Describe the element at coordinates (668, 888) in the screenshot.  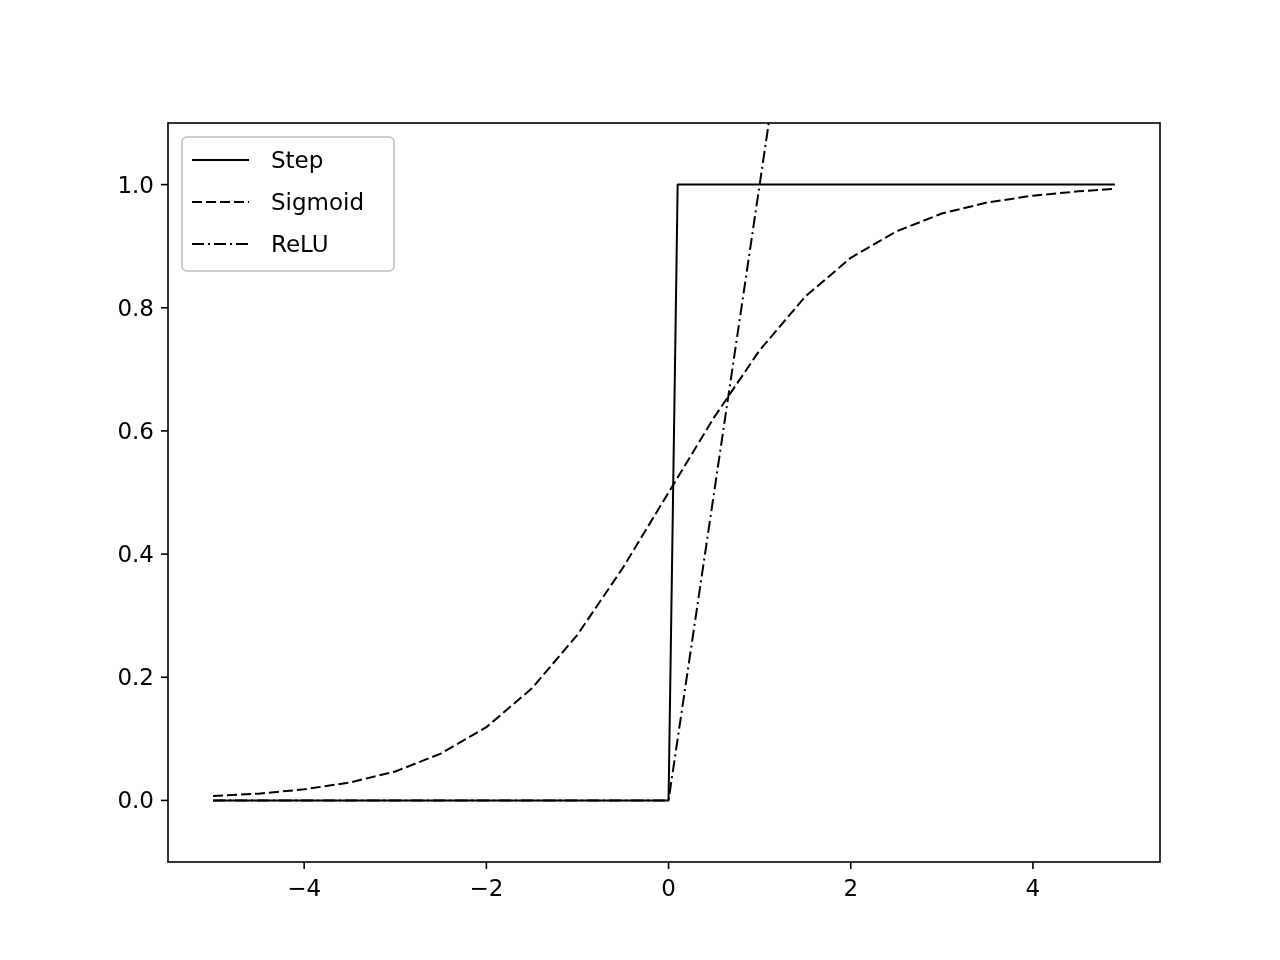
I see `x-tick-label: 0` at that location.